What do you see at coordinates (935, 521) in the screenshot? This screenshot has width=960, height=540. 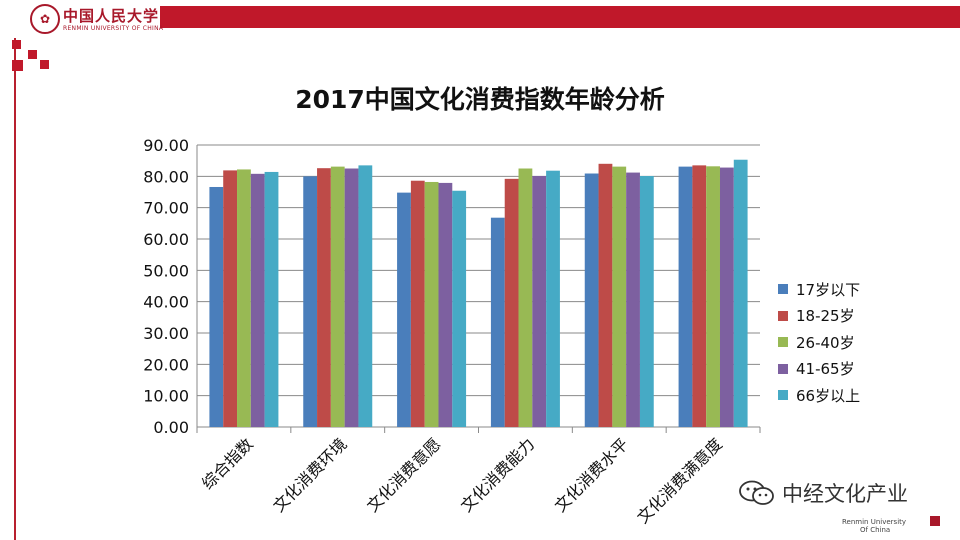 I see `footer-square` at bounding box center [935, 521].